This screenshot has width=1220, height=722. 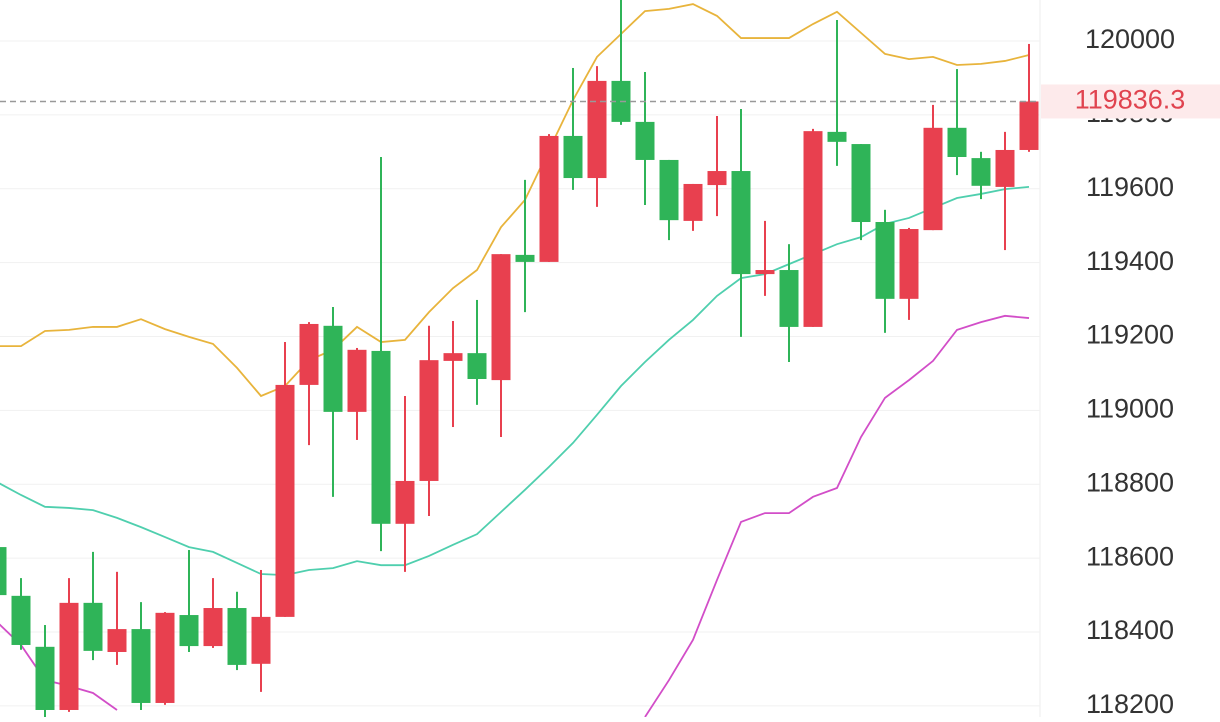 What do you see at coordinates (1130, 630) in the screenshot?
I see `y-tick-label: 118400` at bounding box center [1130, 630].